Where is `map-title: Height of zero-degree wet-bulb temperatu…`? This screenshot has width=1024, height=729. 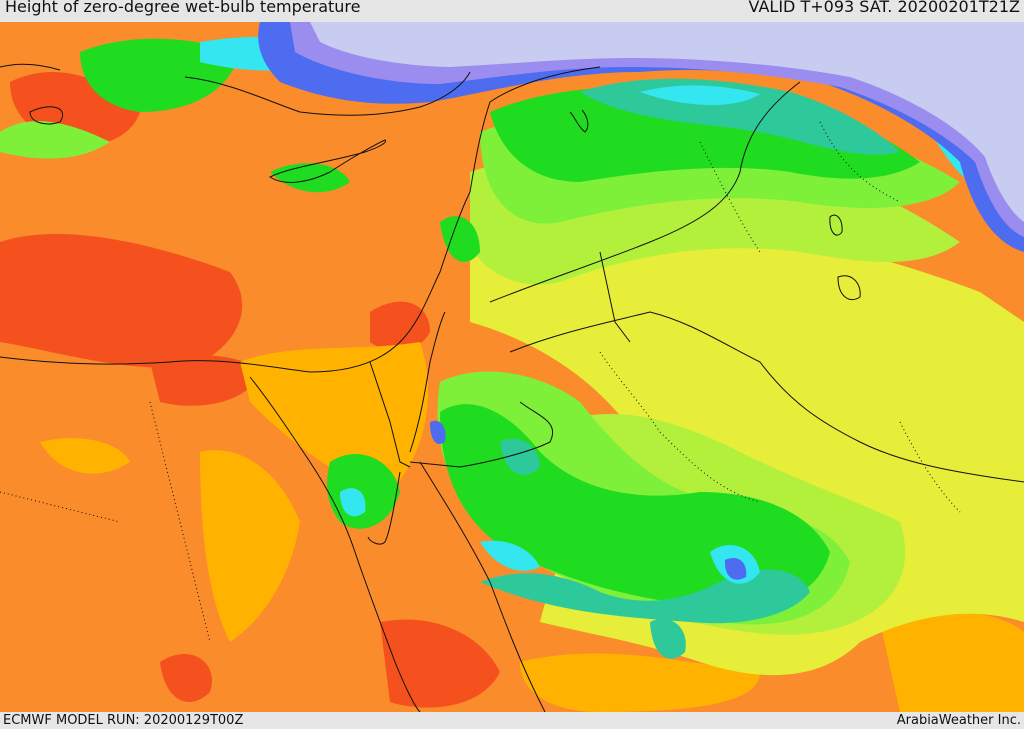 map-title: Height of zero-degree wet-bulb temperatu… is located at coordinates (183, 8).